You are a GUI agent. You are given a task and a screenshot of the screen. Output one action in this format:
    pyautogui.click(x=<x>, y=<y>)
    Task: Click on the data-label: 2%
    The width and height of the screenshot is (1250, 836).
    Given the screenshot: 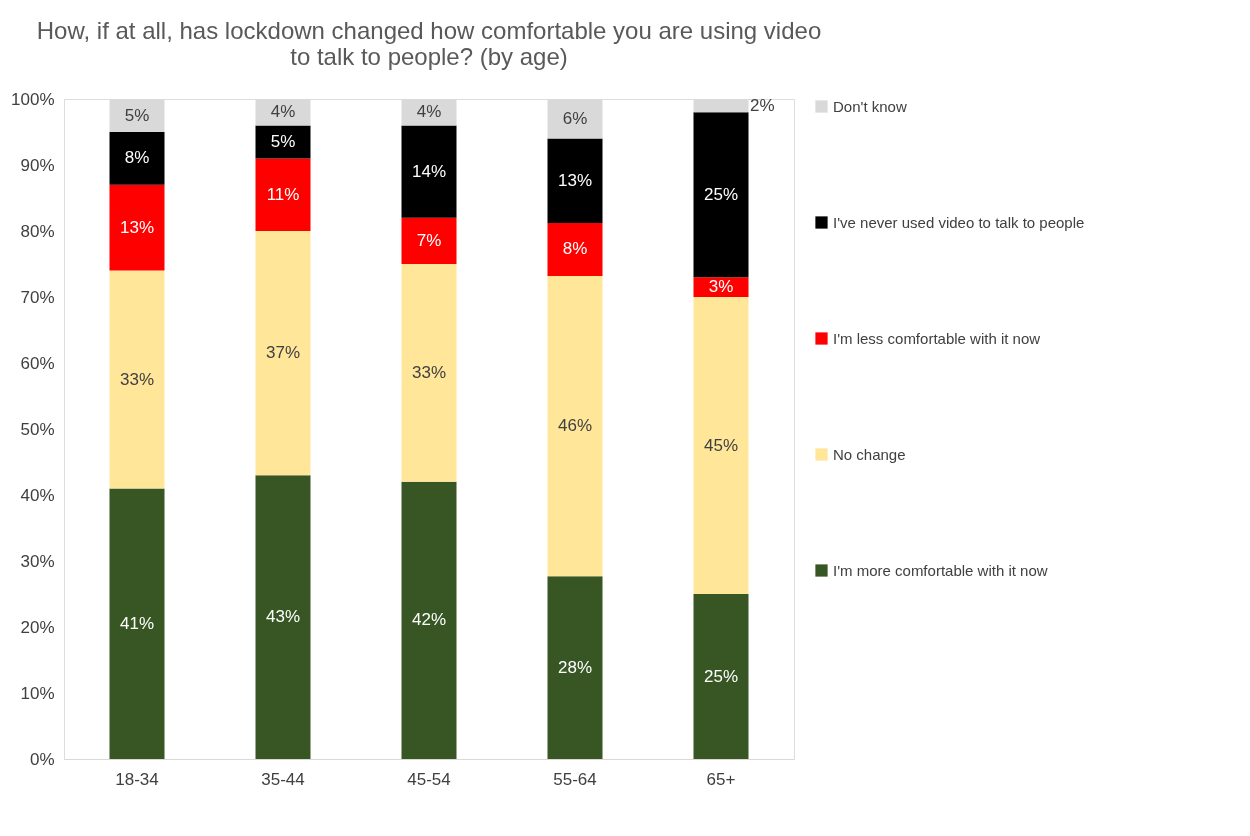 What is the action you would take?
    pyautogui.click(x=762, y=105)
    